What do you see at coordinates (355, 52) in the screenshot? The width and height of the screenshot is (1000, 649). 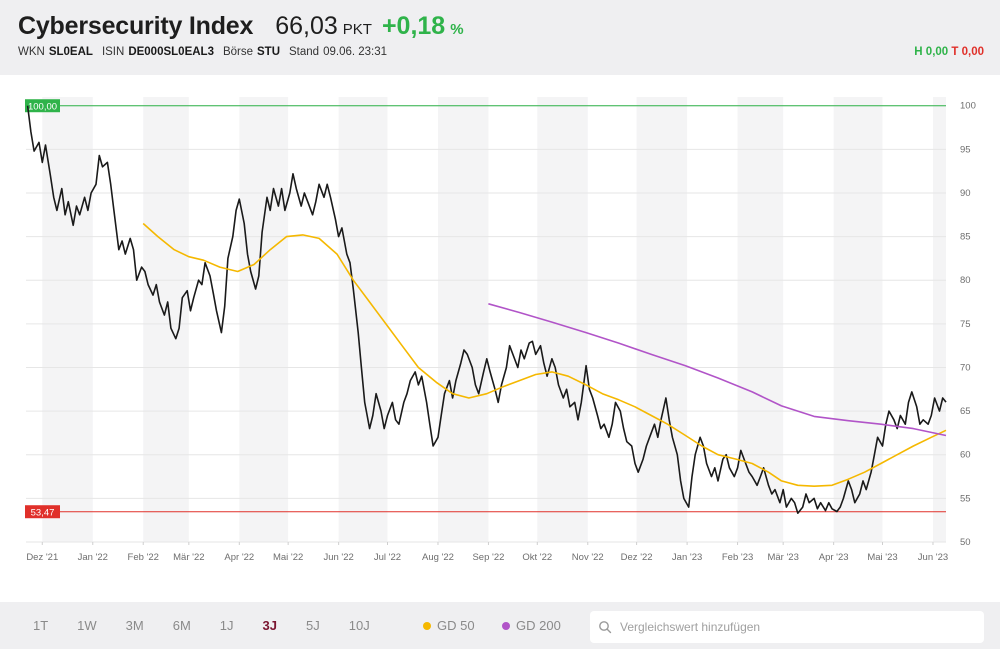 I see `stand-value: 09.06. 23:31` at bounding box center [355, 52].